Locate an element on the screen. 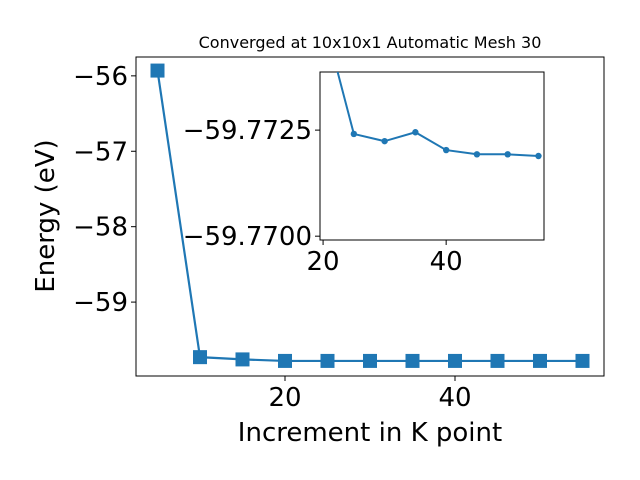  y-tick-label: −57 is located at coordinates (100, 152).